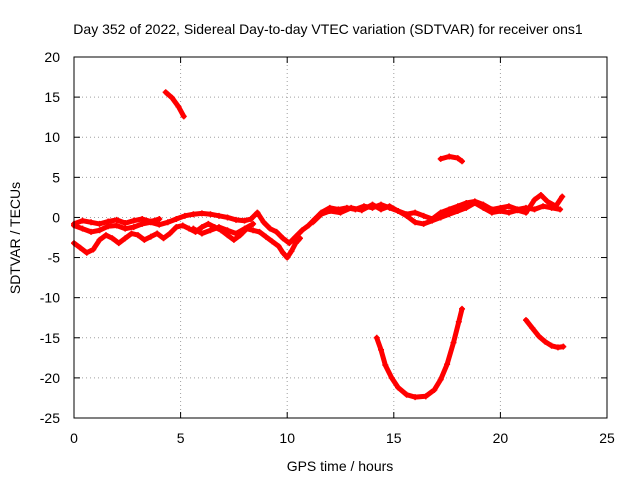 This screenshot has height=480, width=640. I want to click on x-tick-label: 10, so click(287, 438).